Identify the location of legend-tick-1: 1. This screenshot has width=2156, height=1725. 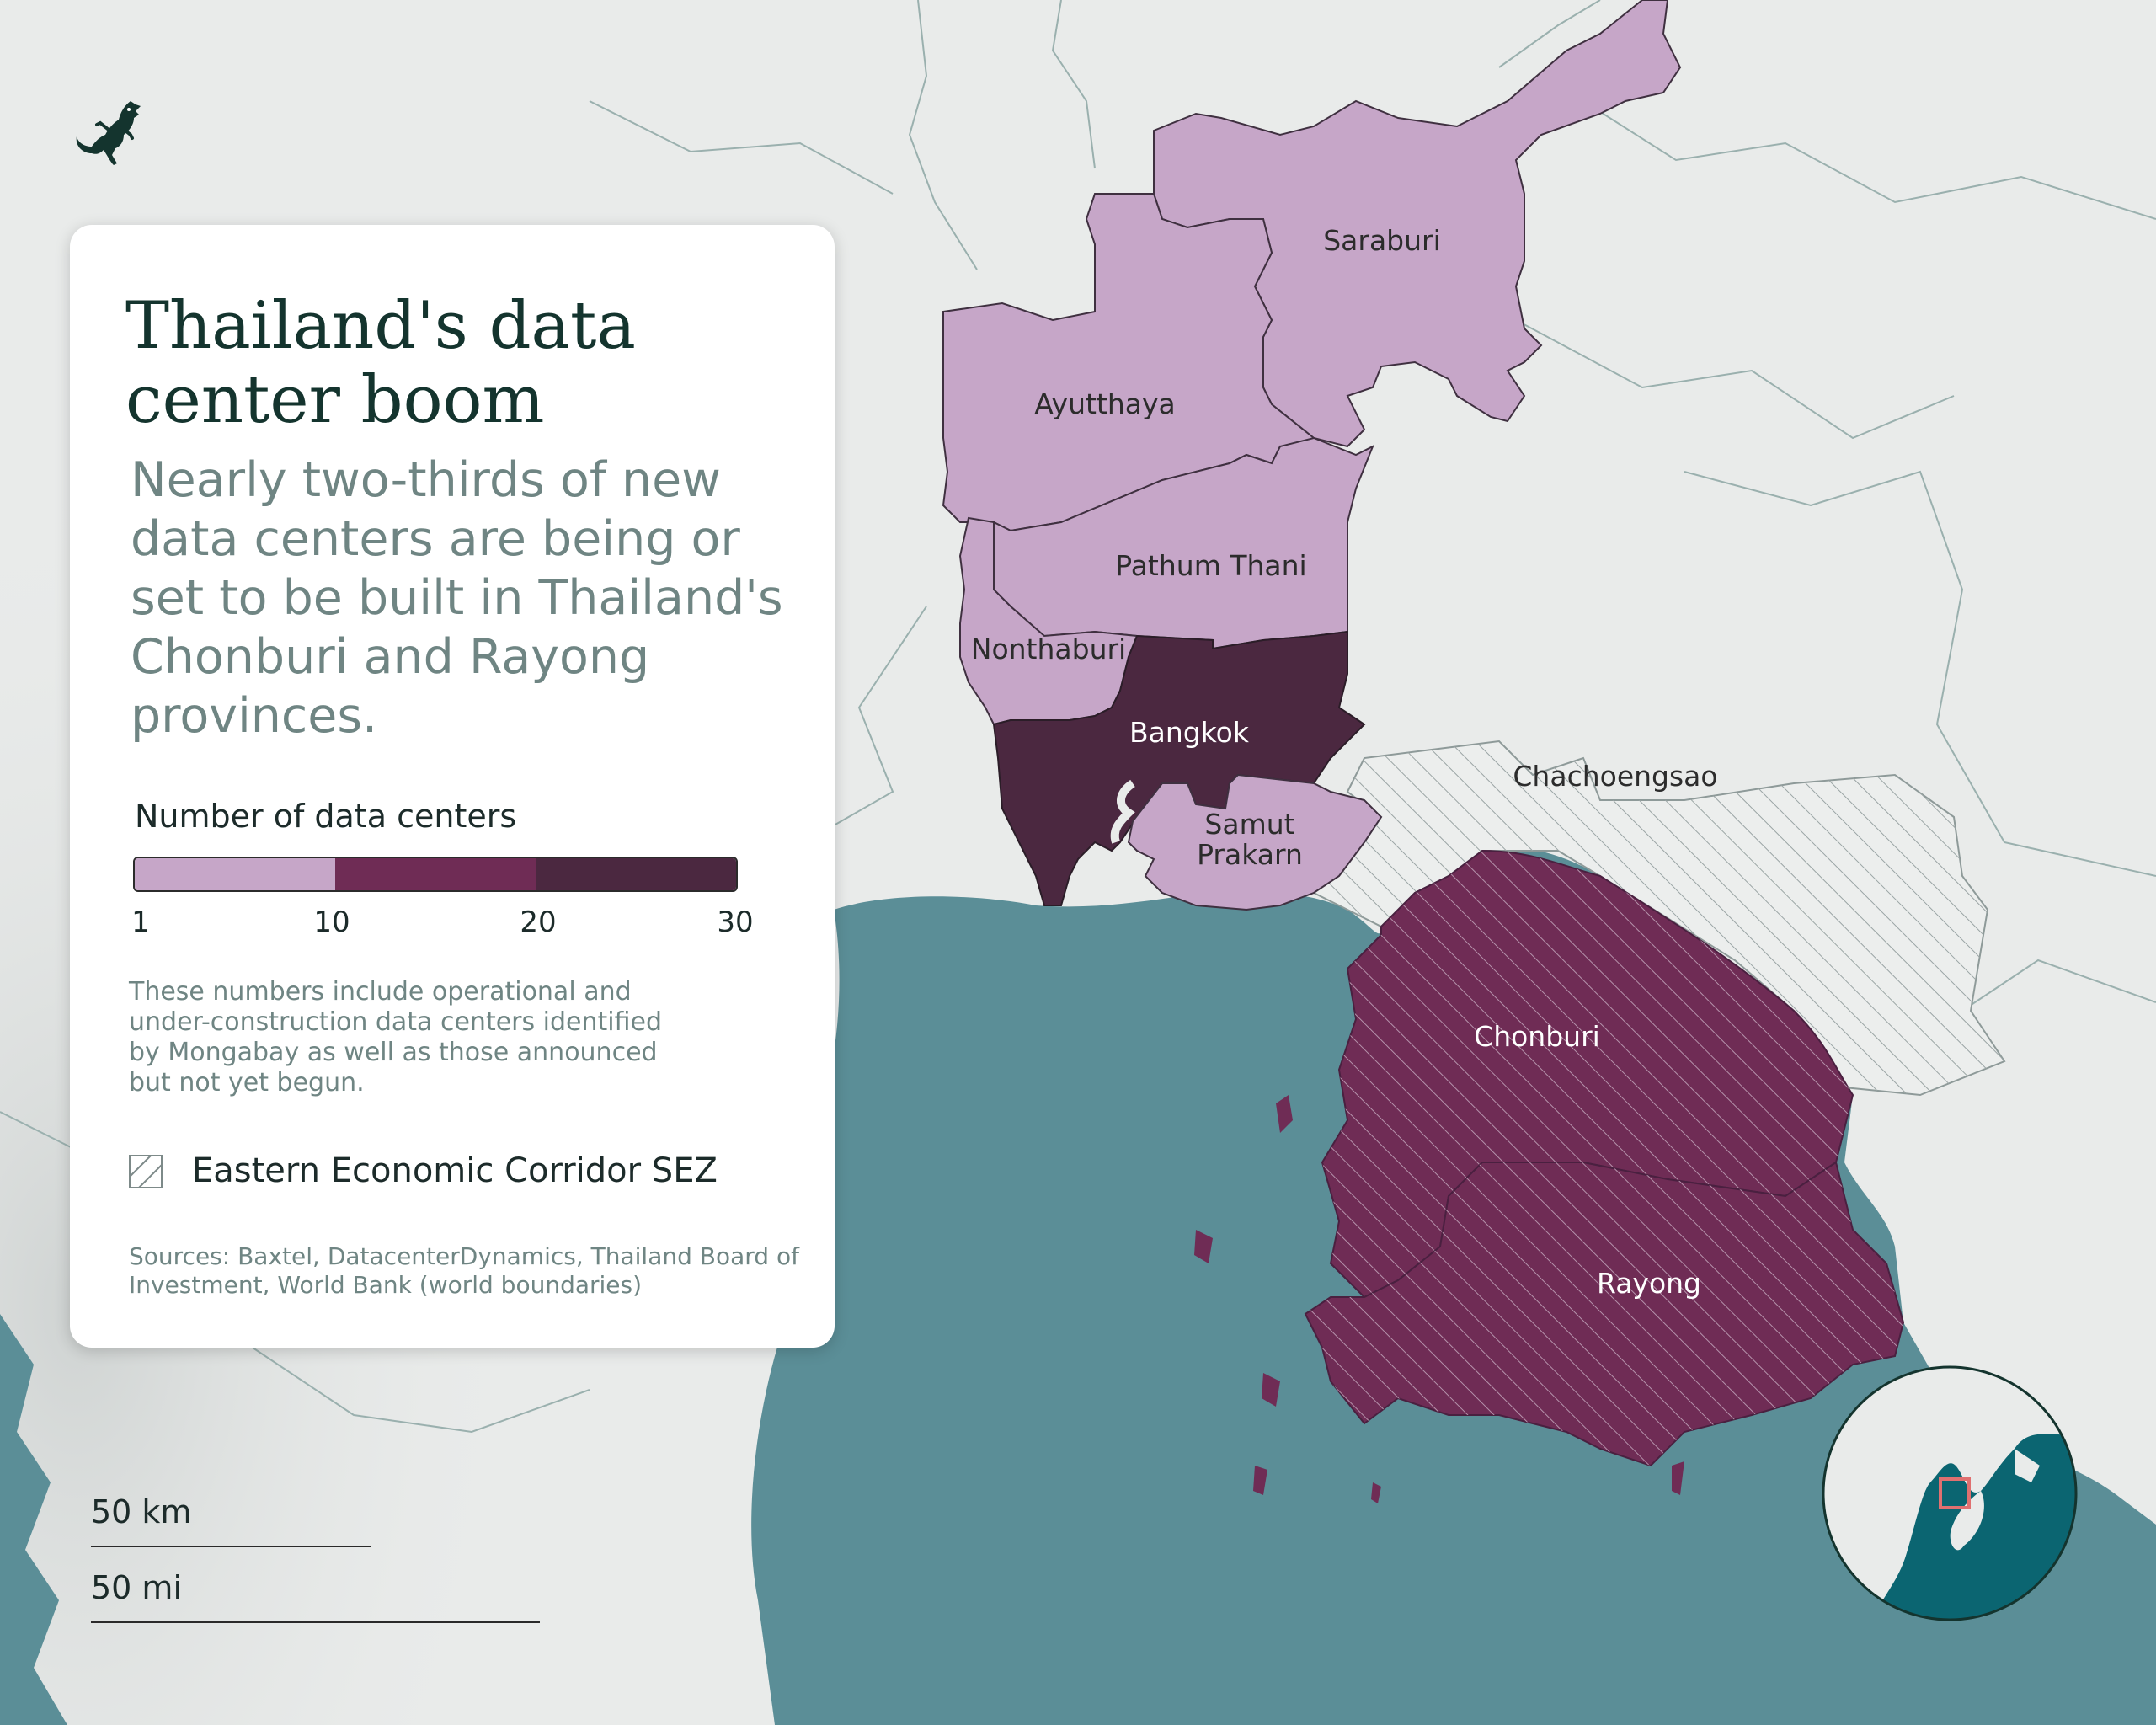
(140, 922).